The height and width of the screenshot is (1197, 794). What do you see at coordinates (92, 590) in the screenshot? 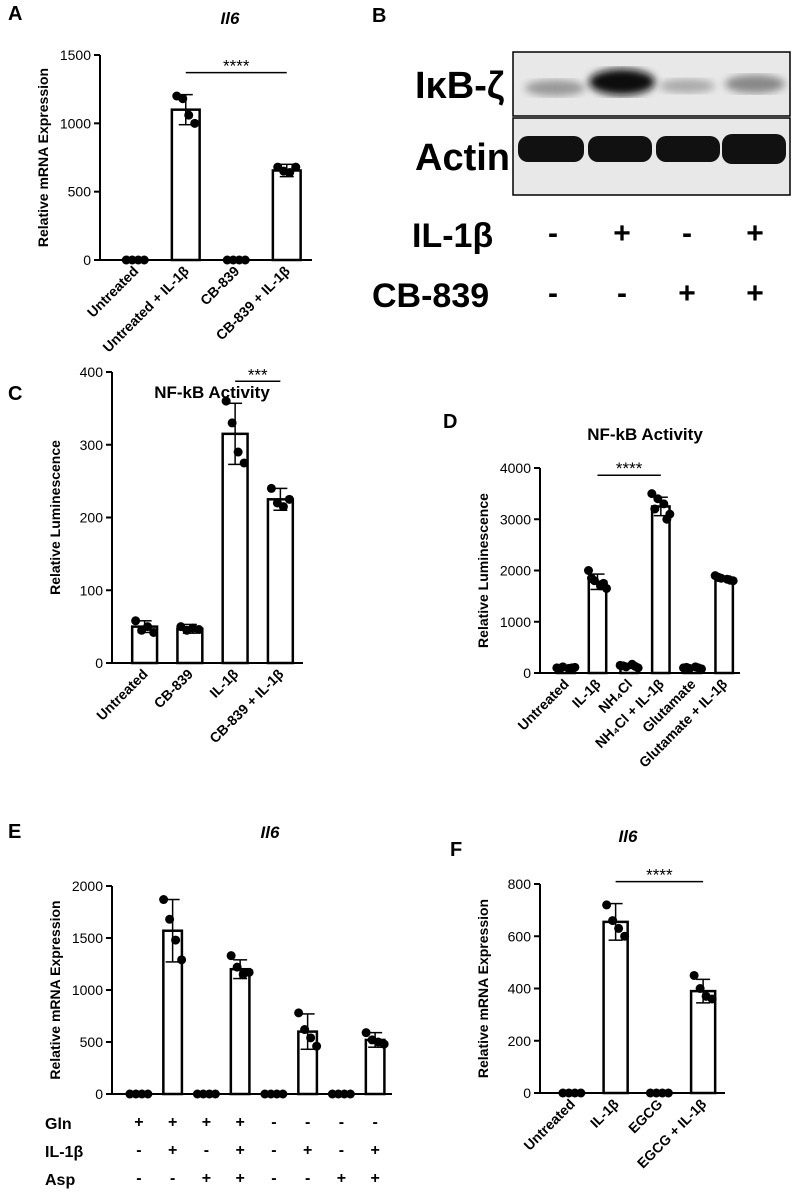
I see `y-tick-label: 100` at bounding box center [92, 590].